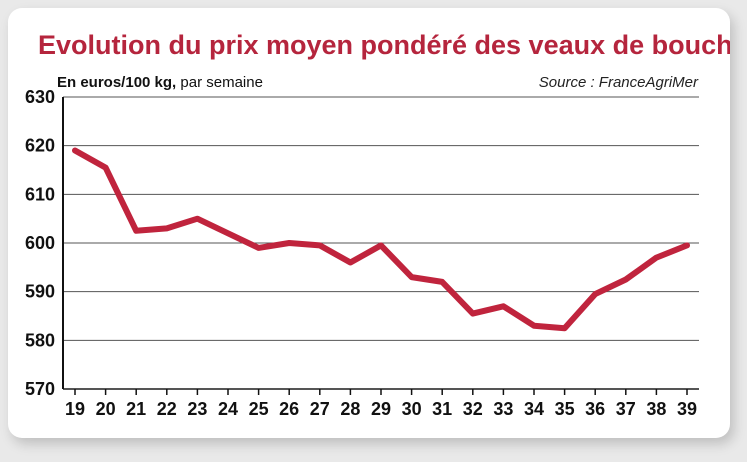 The image size is (747, 462). I want to click on y-tick-label: 630, so click(40, 97).